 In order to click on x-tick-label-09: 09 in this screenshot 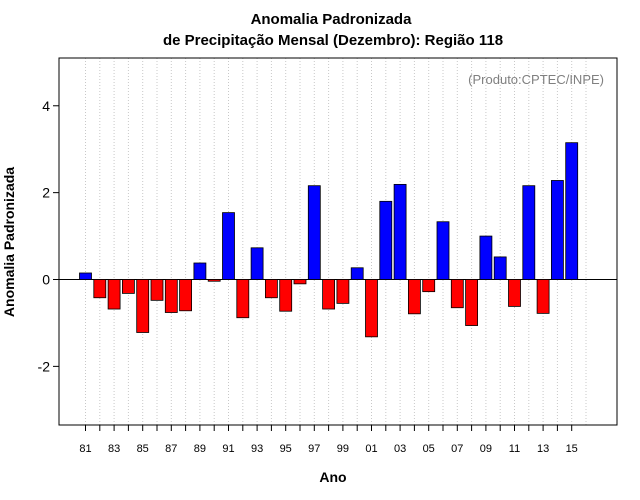, I will do `click(486, 449)`.